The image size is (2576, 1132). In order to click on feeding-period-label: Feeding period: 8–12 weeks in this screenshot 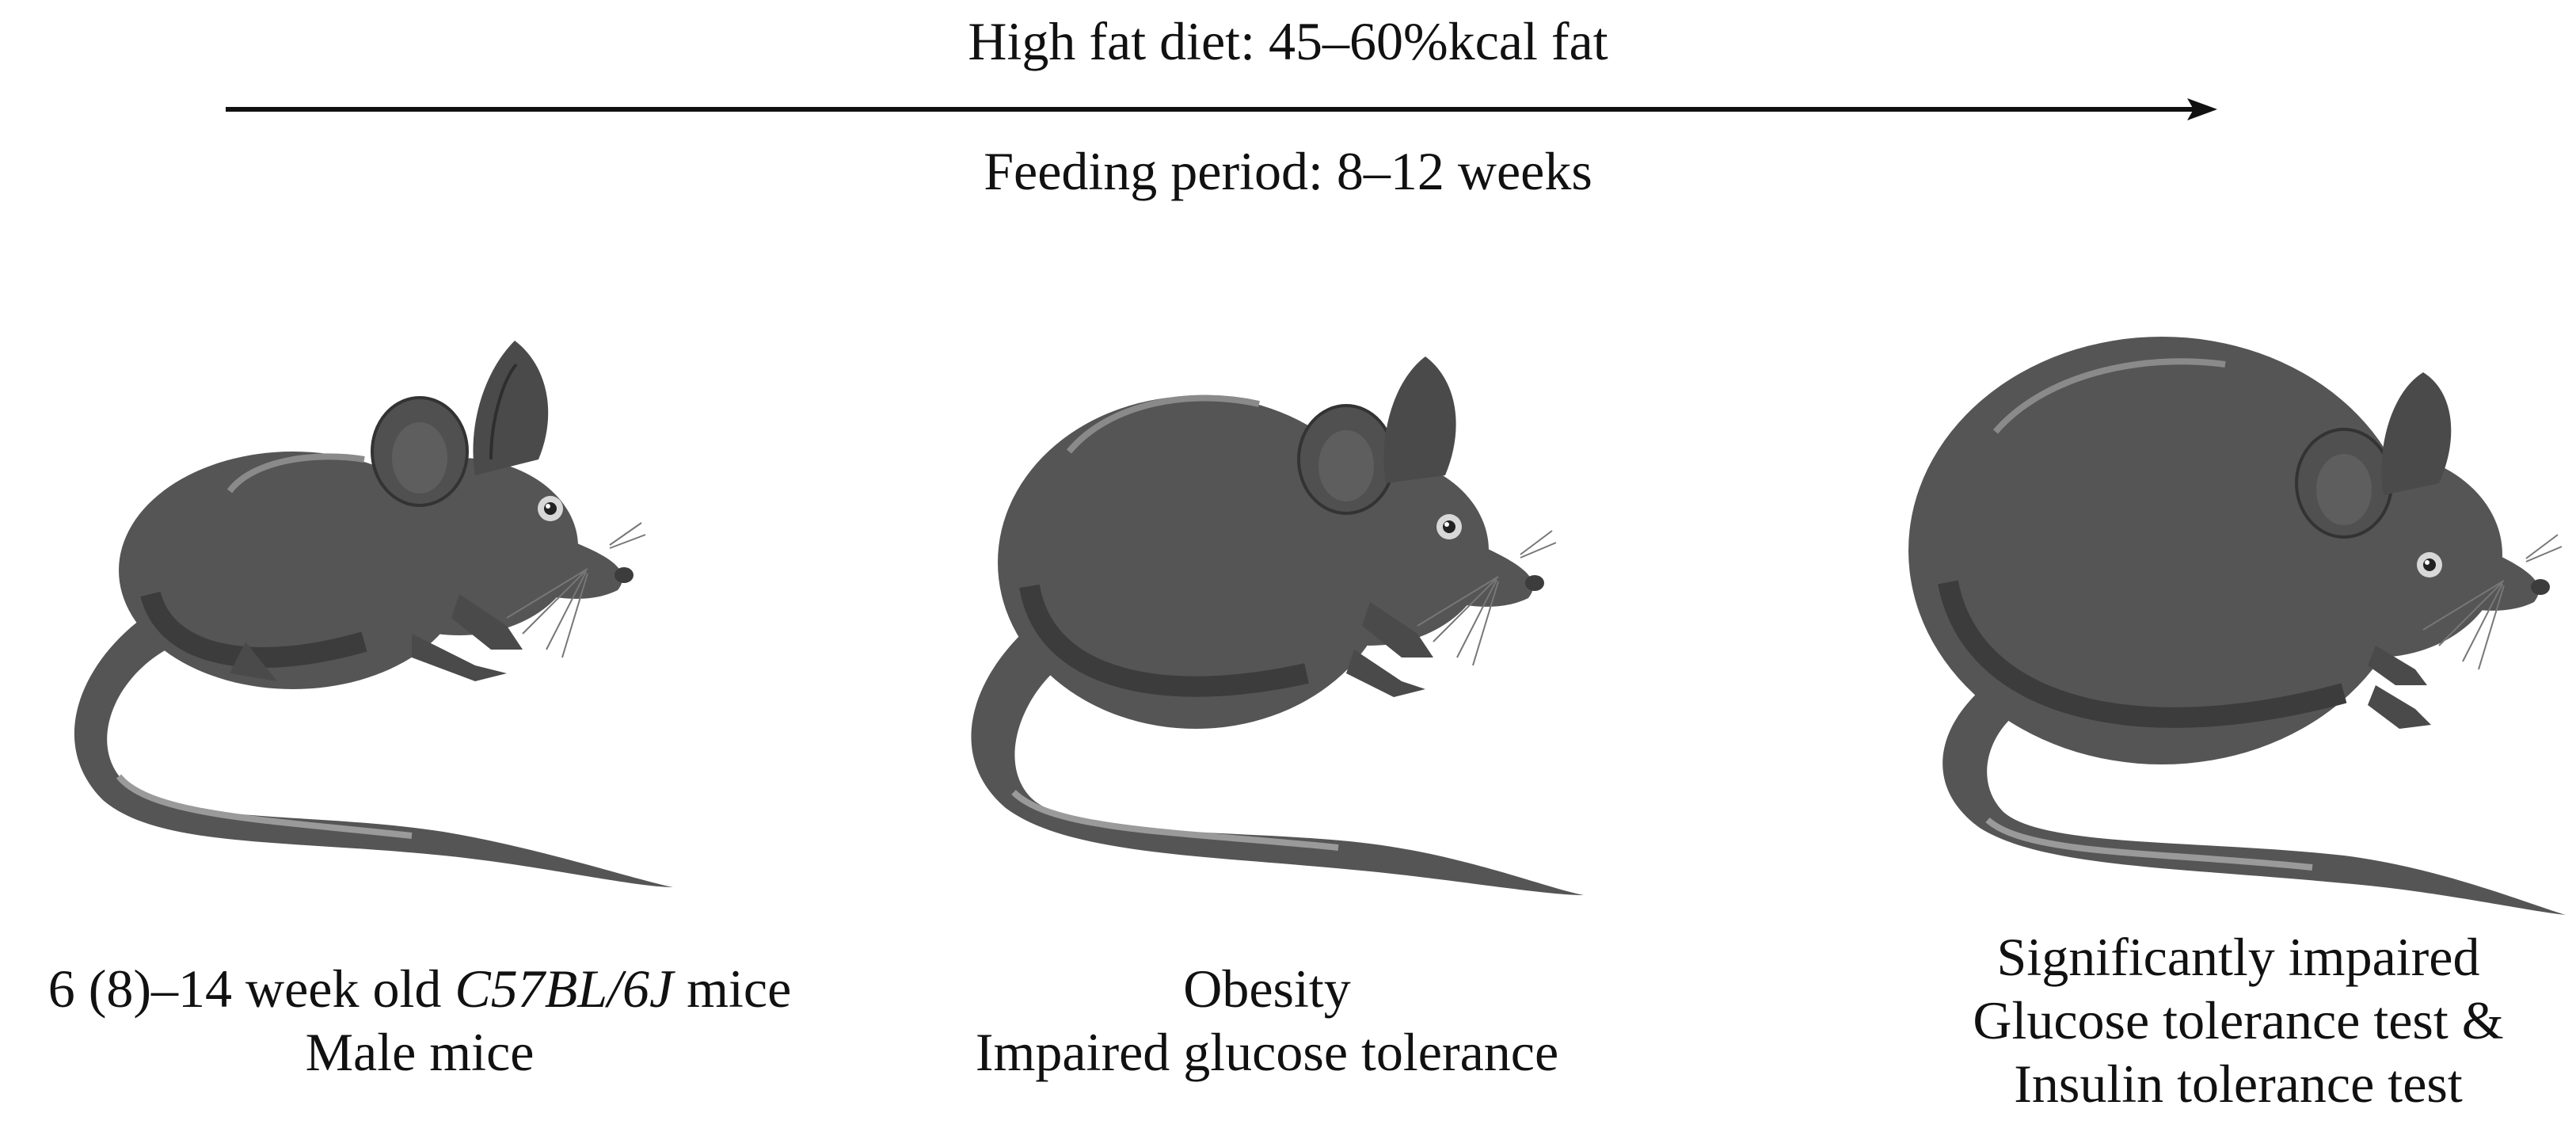, I will do `click(1288, 171)`.